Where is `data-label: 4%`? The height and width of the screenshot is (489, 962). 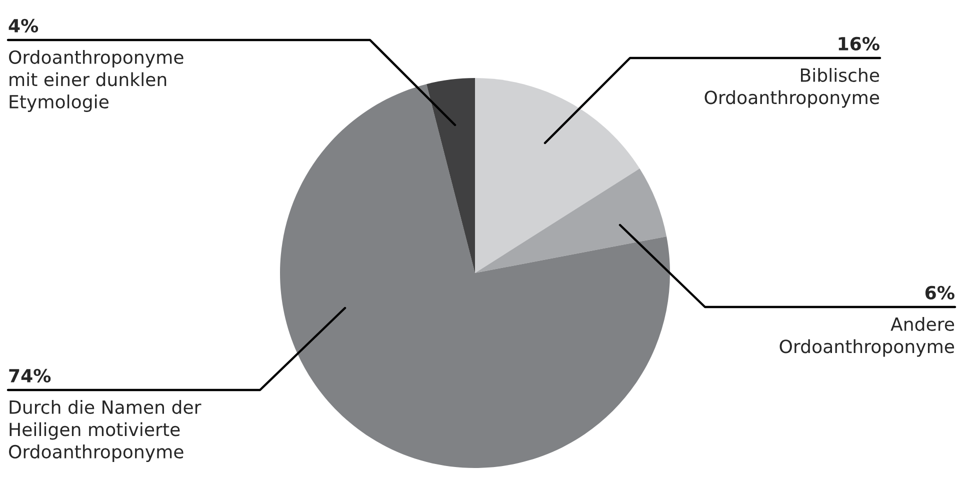
data-label: 4% is located at coordinates (23, 25).